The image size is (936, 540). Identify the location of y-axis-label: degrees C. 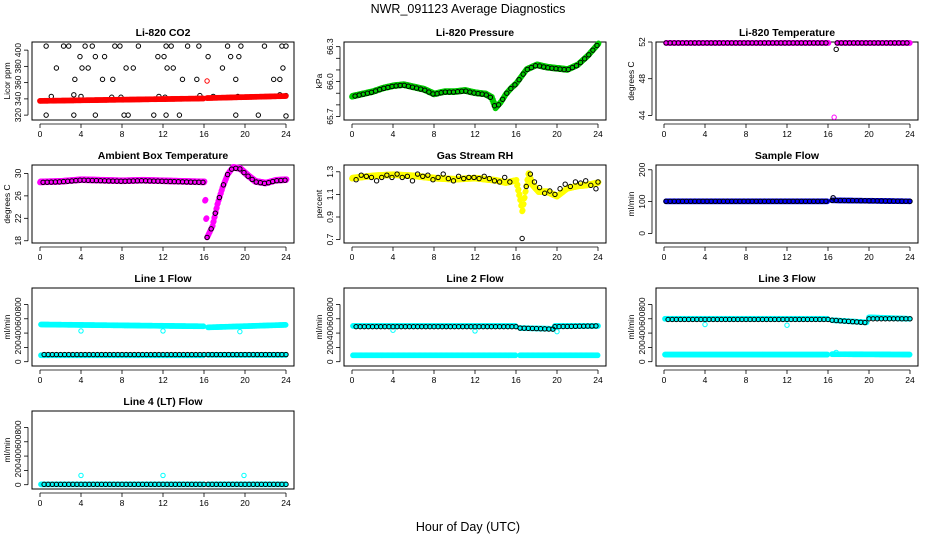
(631, 80).